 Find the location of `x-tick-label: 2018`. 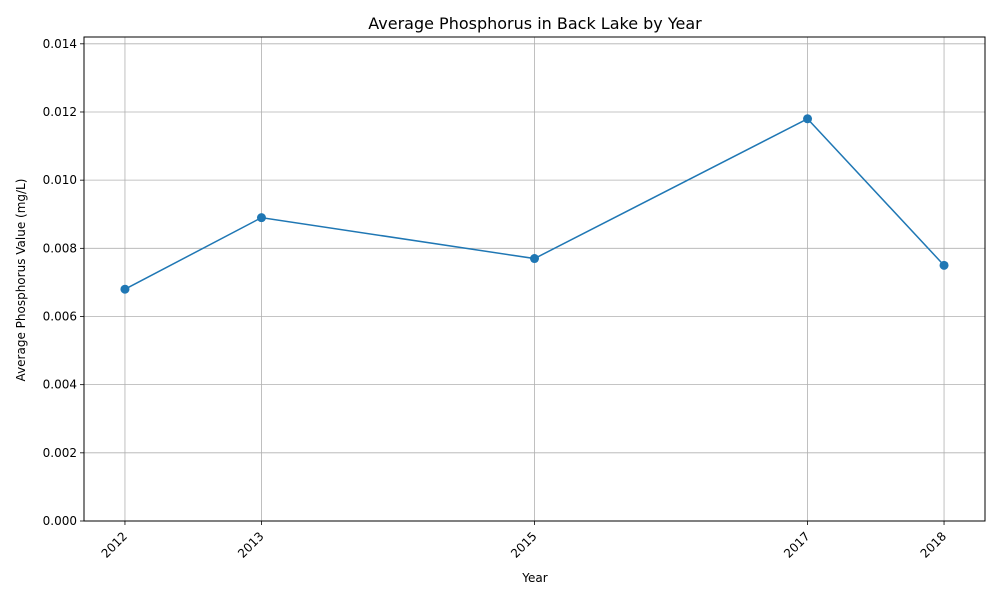

x-tick-label: 2018 is located at coordinates (933, 544).